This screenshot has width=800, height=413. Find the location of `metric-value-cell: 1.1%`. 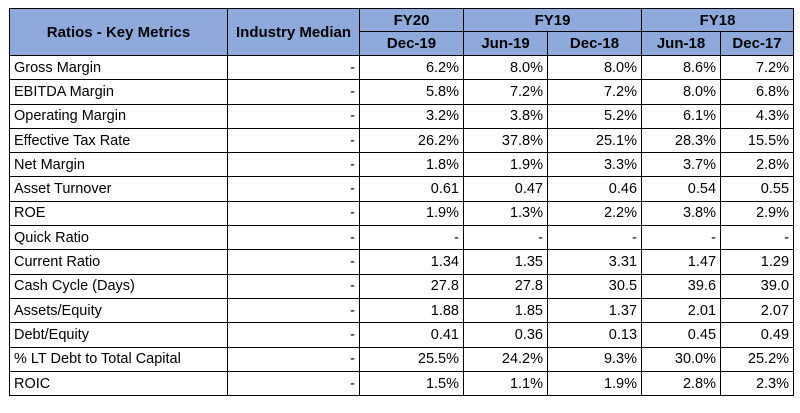

metric-value-cell: 1.1% is located at coordinates (505, 383).